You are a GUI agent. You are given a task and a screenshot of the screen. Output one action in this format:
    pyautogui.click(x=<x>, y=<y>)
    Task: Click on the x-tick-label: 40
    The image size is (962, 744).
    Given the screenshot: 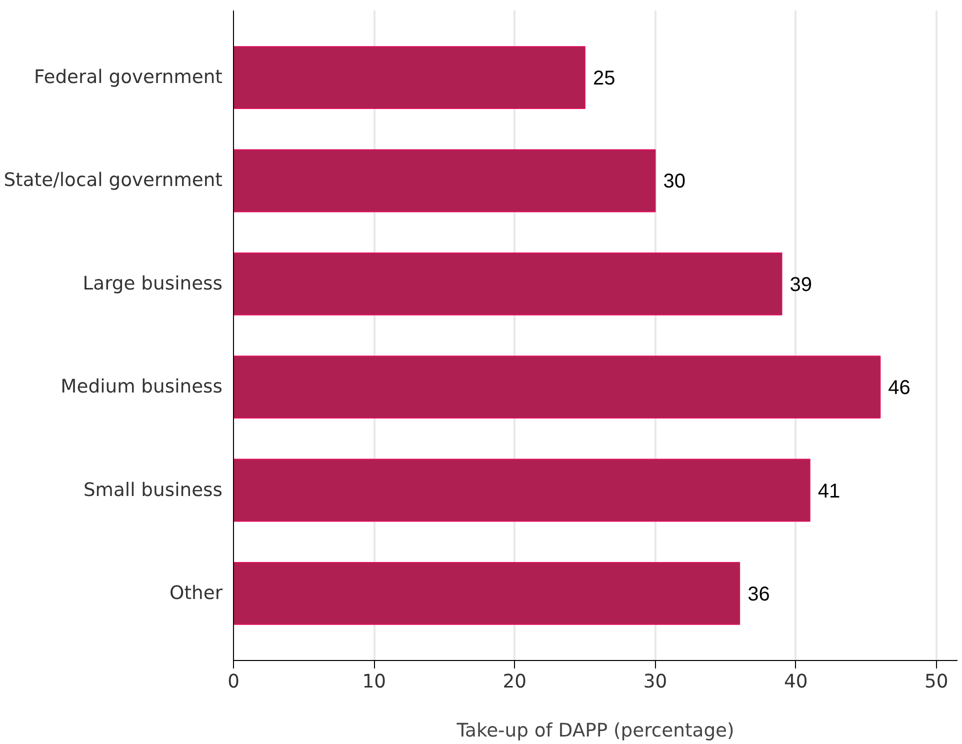 What is the action you would take?
    pyautogui.click(x=796, y=682)
    